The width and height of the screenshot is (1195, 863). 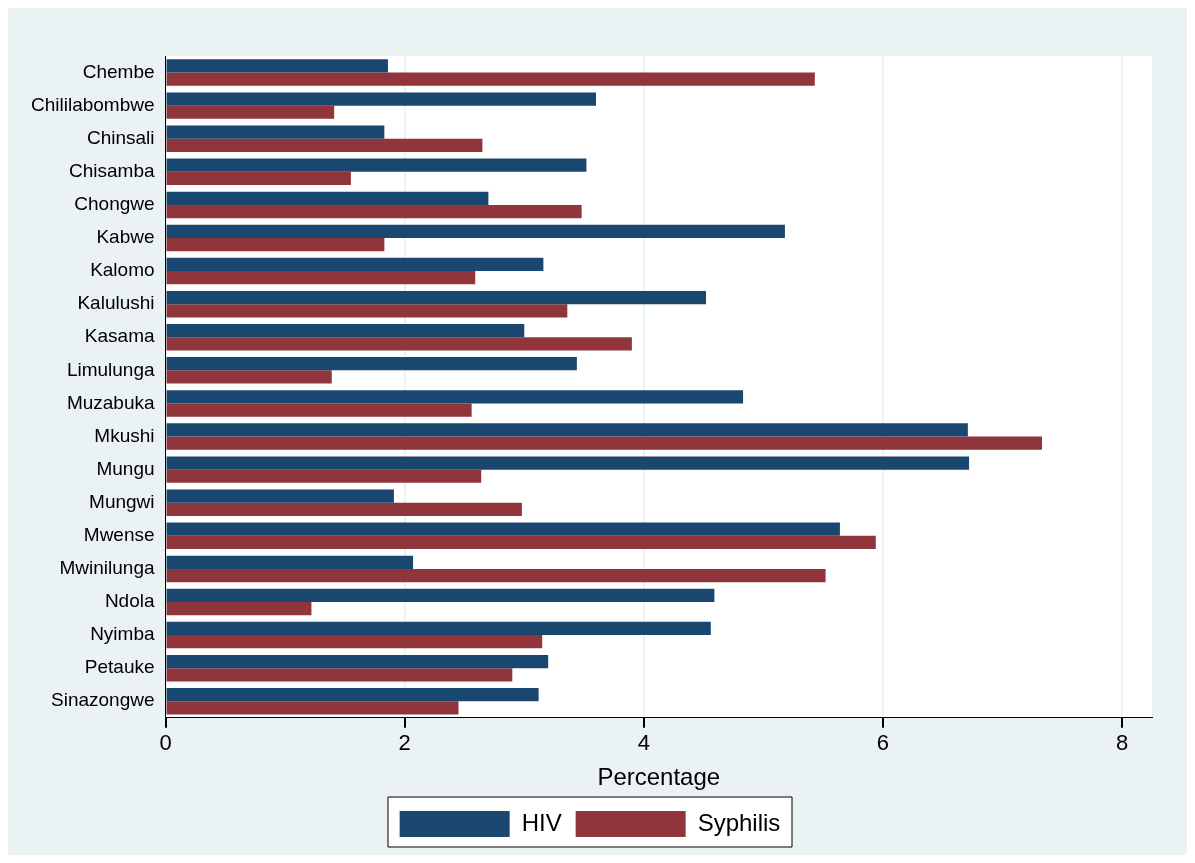 What do you see at coordinates (114, 204) in the screenshot?
I see `y-tick-label: Chongwe` at bounding box center [114, 204].